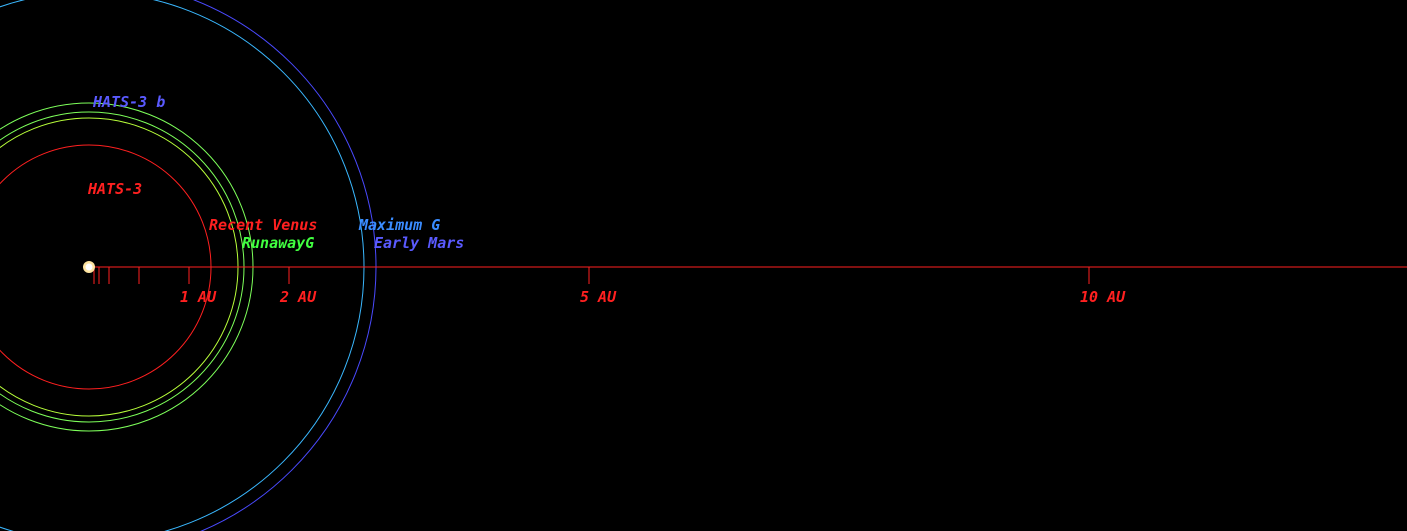  I want to click on scale-tick-label: 5 AU, so click(598, 297).